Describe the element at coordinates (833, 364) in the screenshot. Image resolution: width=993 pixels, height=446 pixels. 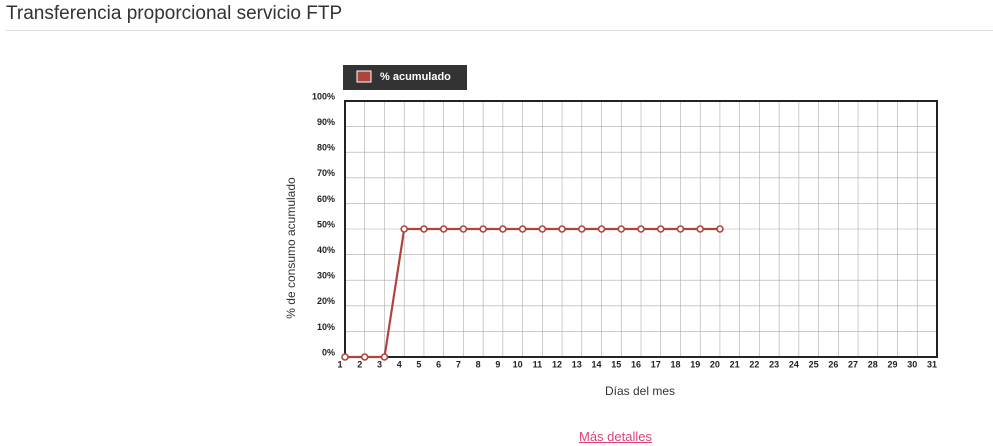
I see `x-tick-label: 26` at that location.